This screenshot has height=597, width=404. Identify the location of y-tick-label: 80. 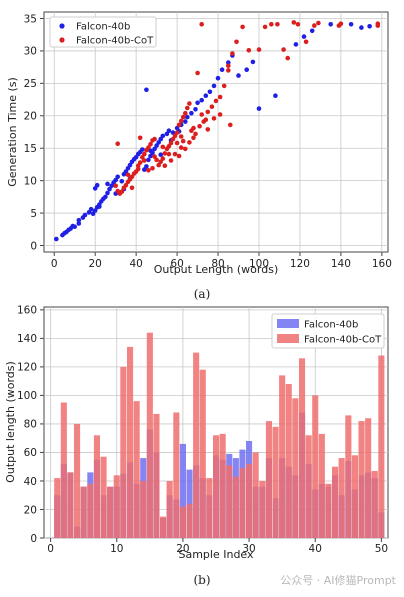
(30, 425).